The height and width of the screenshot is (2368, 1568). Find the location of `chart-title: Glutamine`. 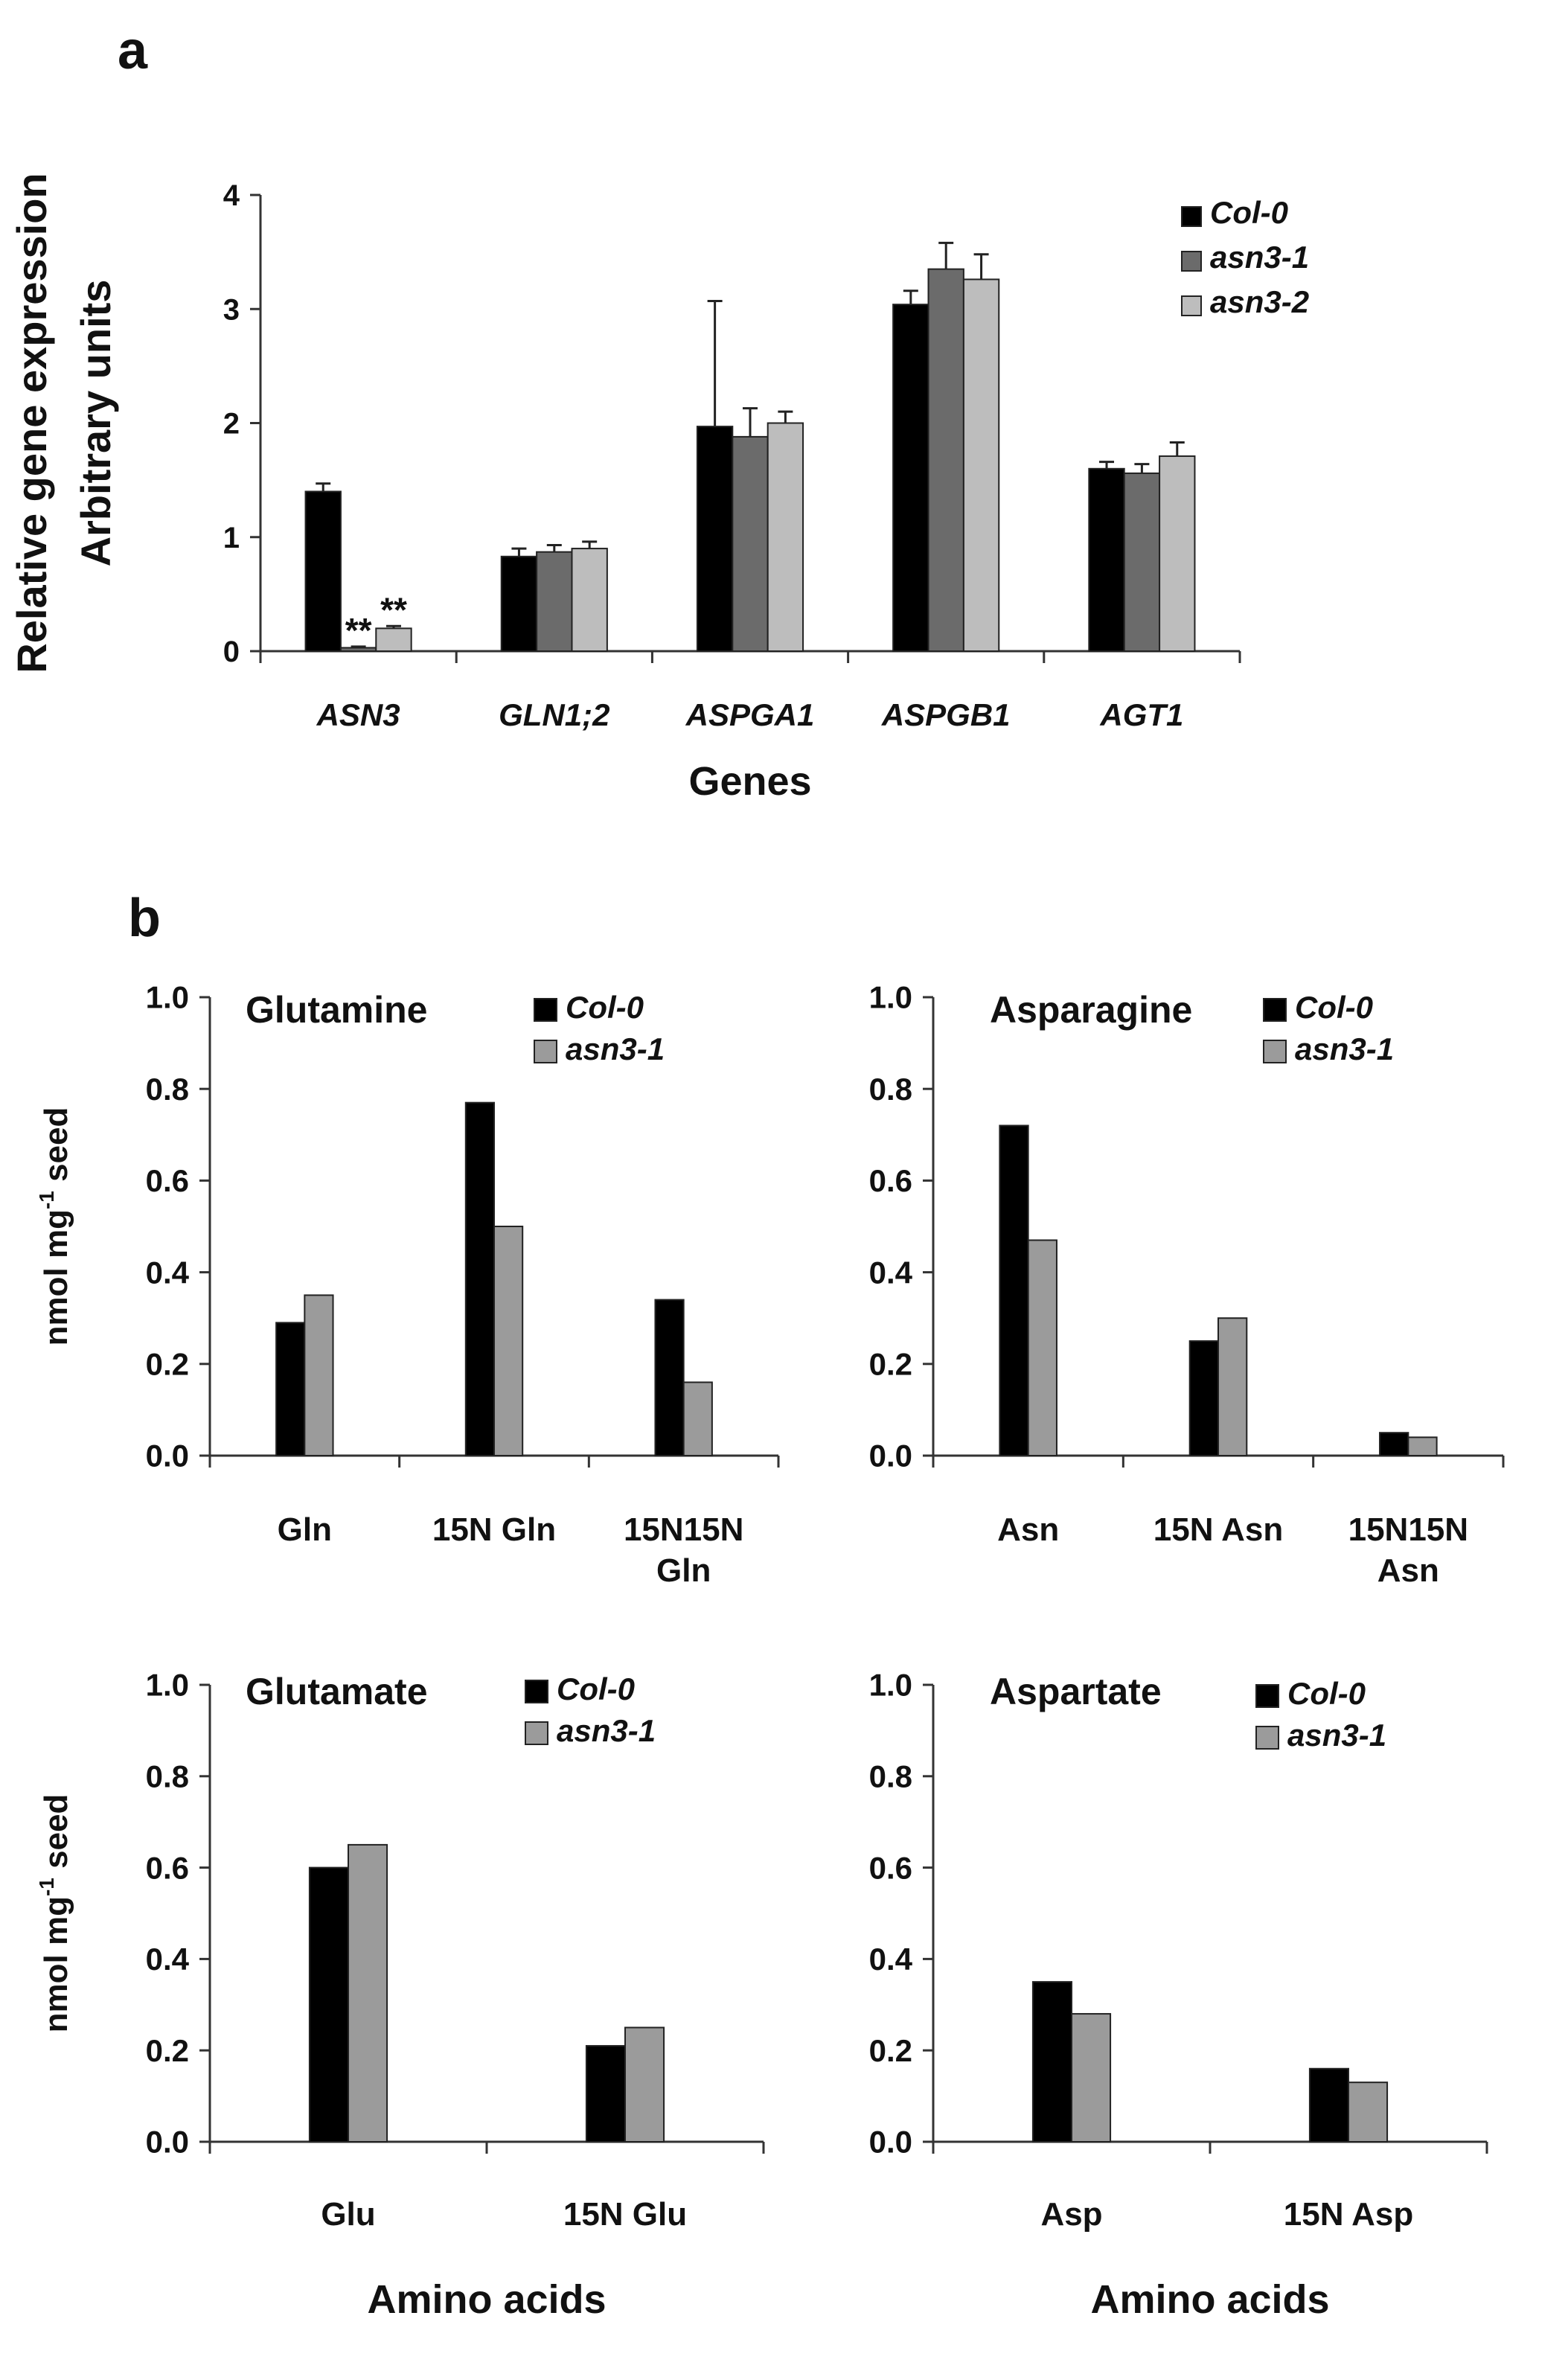

chart-title: Glutamine is located at coordinates (336, 1010).